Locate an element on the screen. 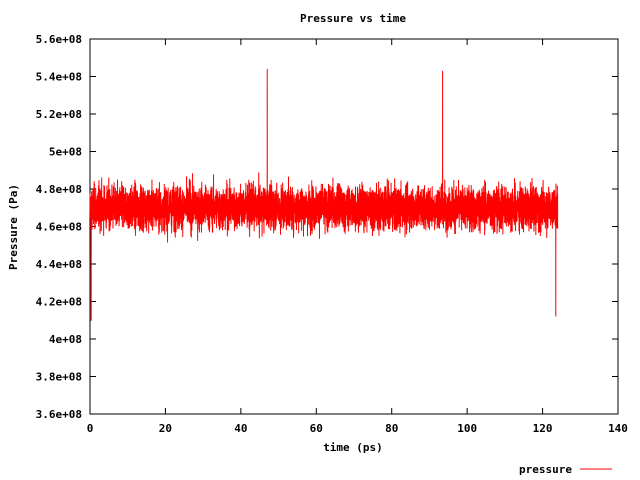 The height and width of the screenshot is (480, 640). x-tick-label: 120 is located at coordinates (543, 428).